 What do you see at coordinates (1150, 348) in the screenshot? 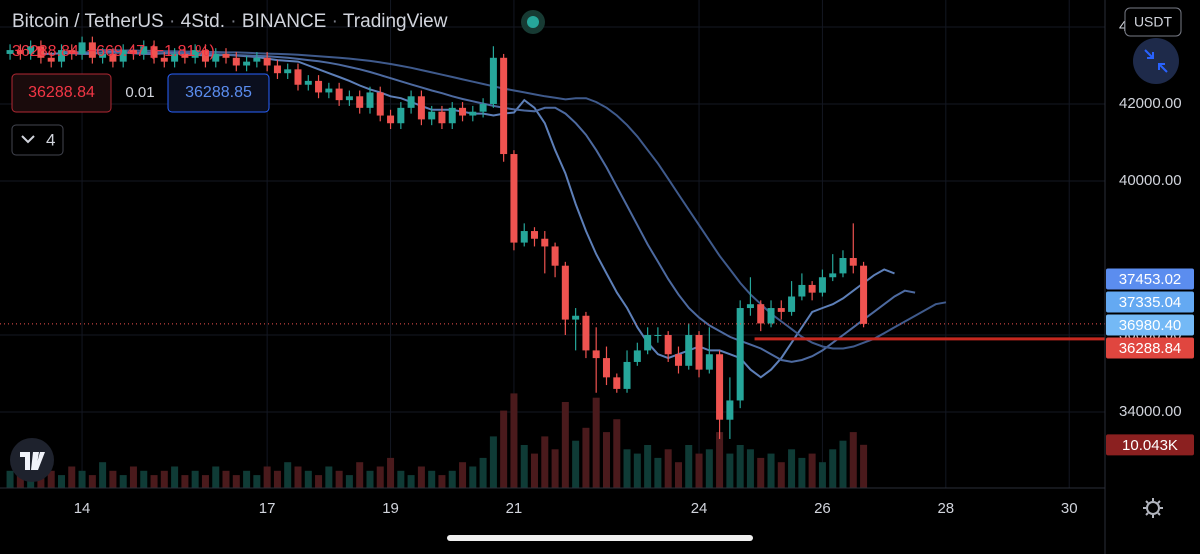
I see `price-label: 36288.84` at bounding box center [1150, 348].